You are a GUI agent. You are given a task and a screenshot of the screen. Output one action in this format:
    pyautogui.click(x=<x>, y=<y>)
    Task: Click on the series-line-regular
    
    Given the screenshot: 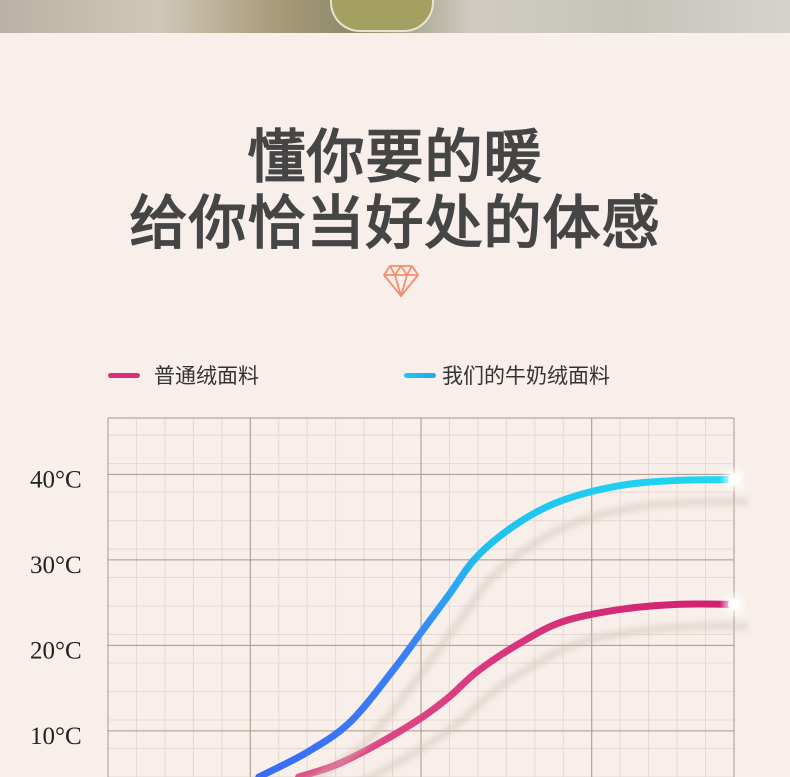 What is the action you would take?
    pyautogui.click(x=516, y=688)
    